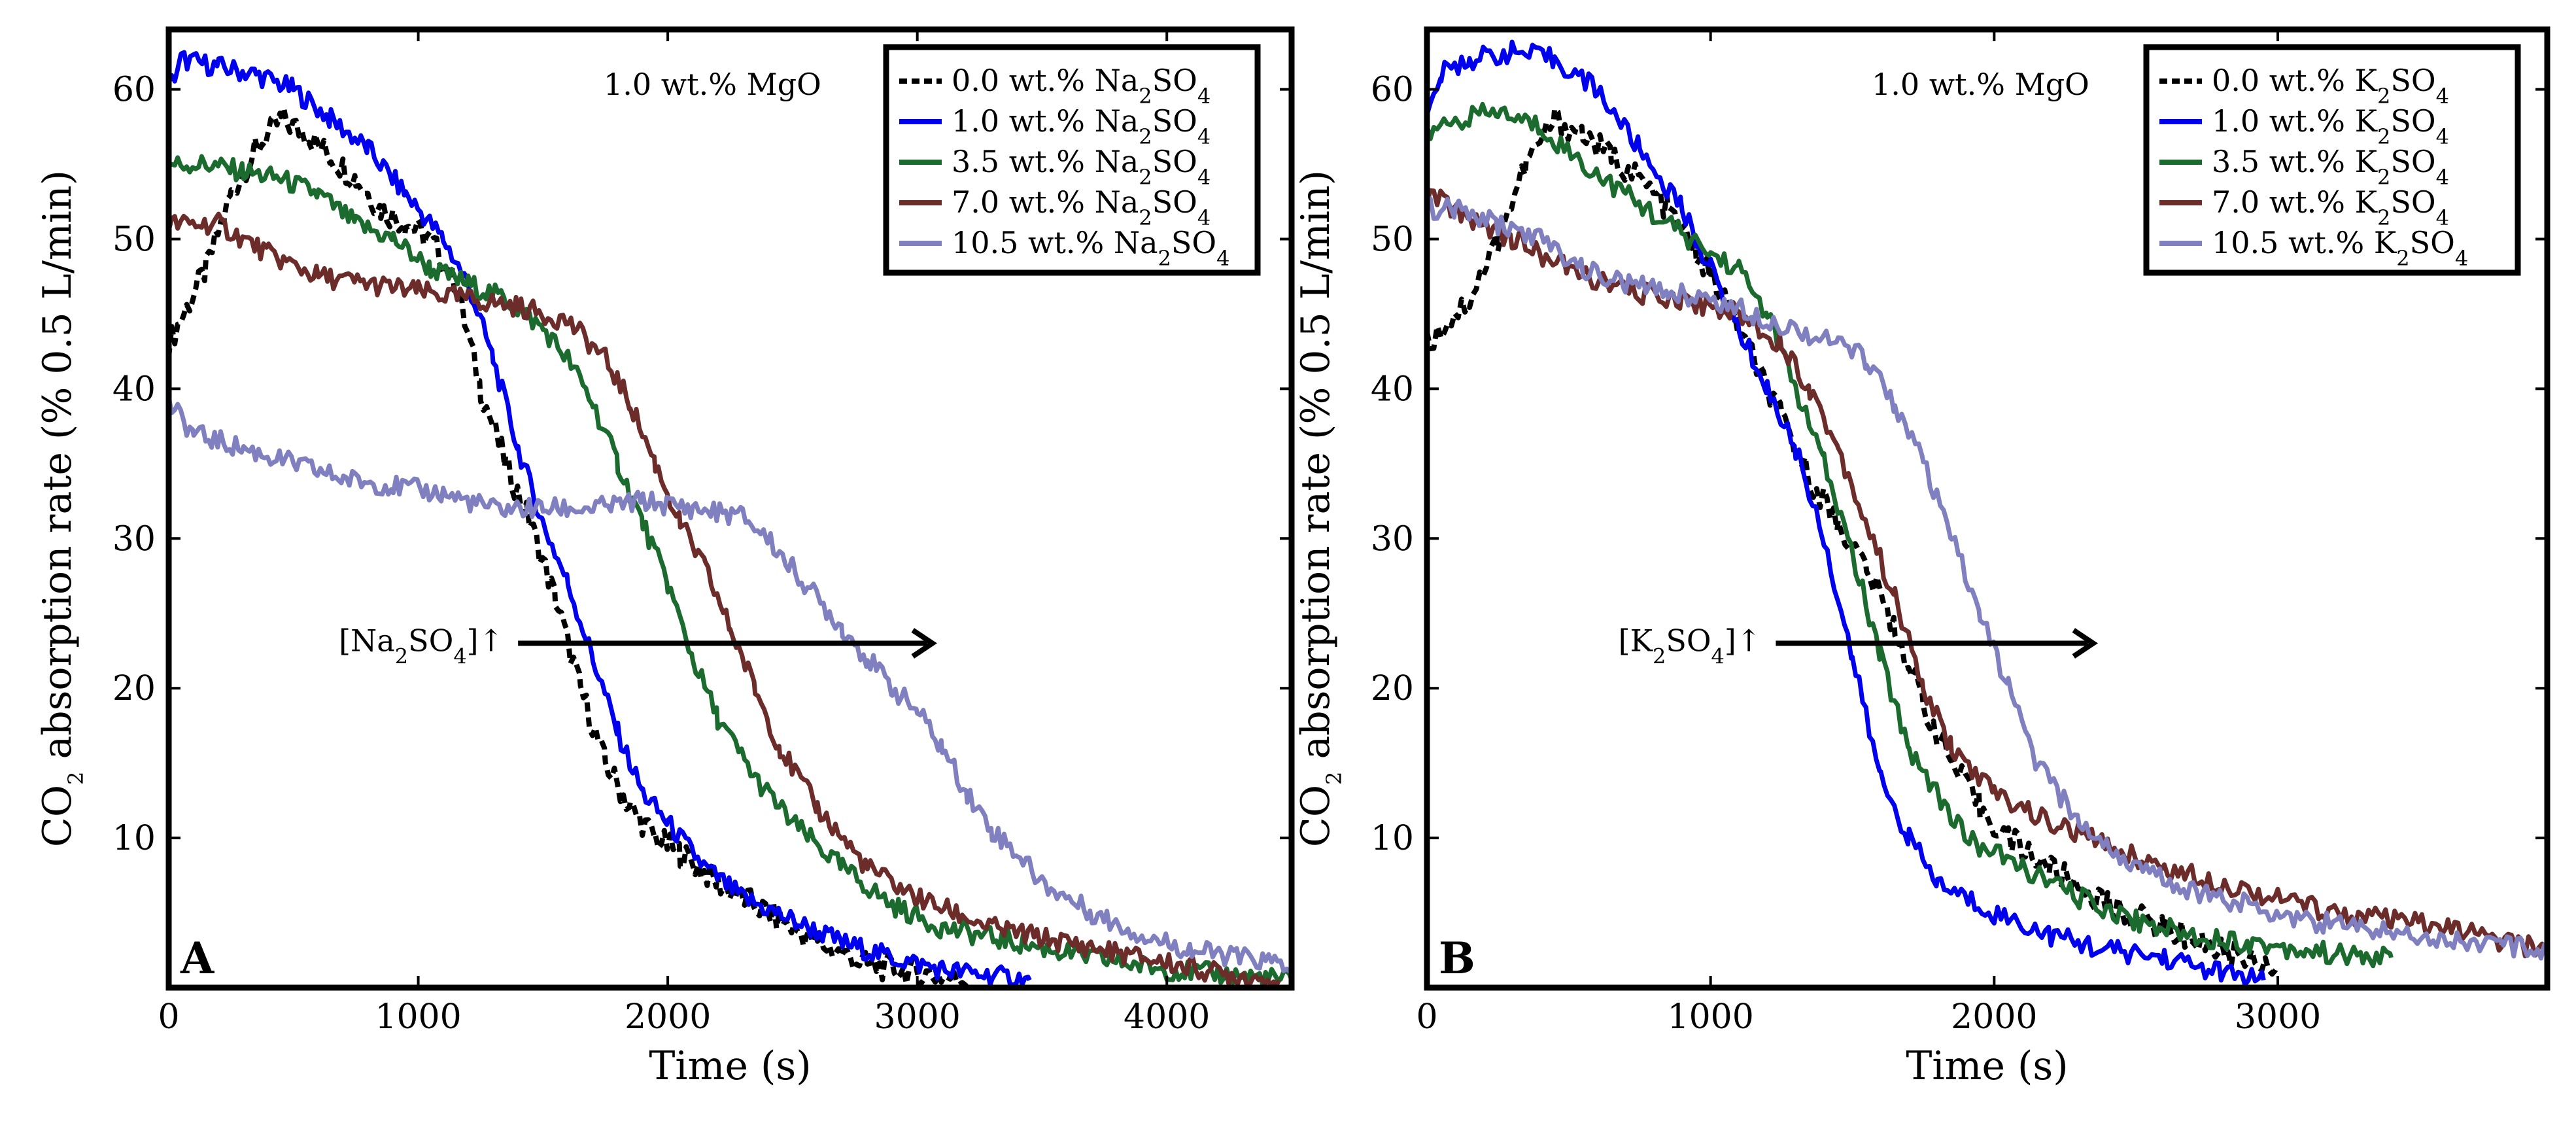 Image resolution: width=2576 pixels, height=1125 pixels. Describe the element at coordinates (1090, 248) in the screenshot. I see `legend-entry: 10.5 wt.% Na2SO4` at that location.